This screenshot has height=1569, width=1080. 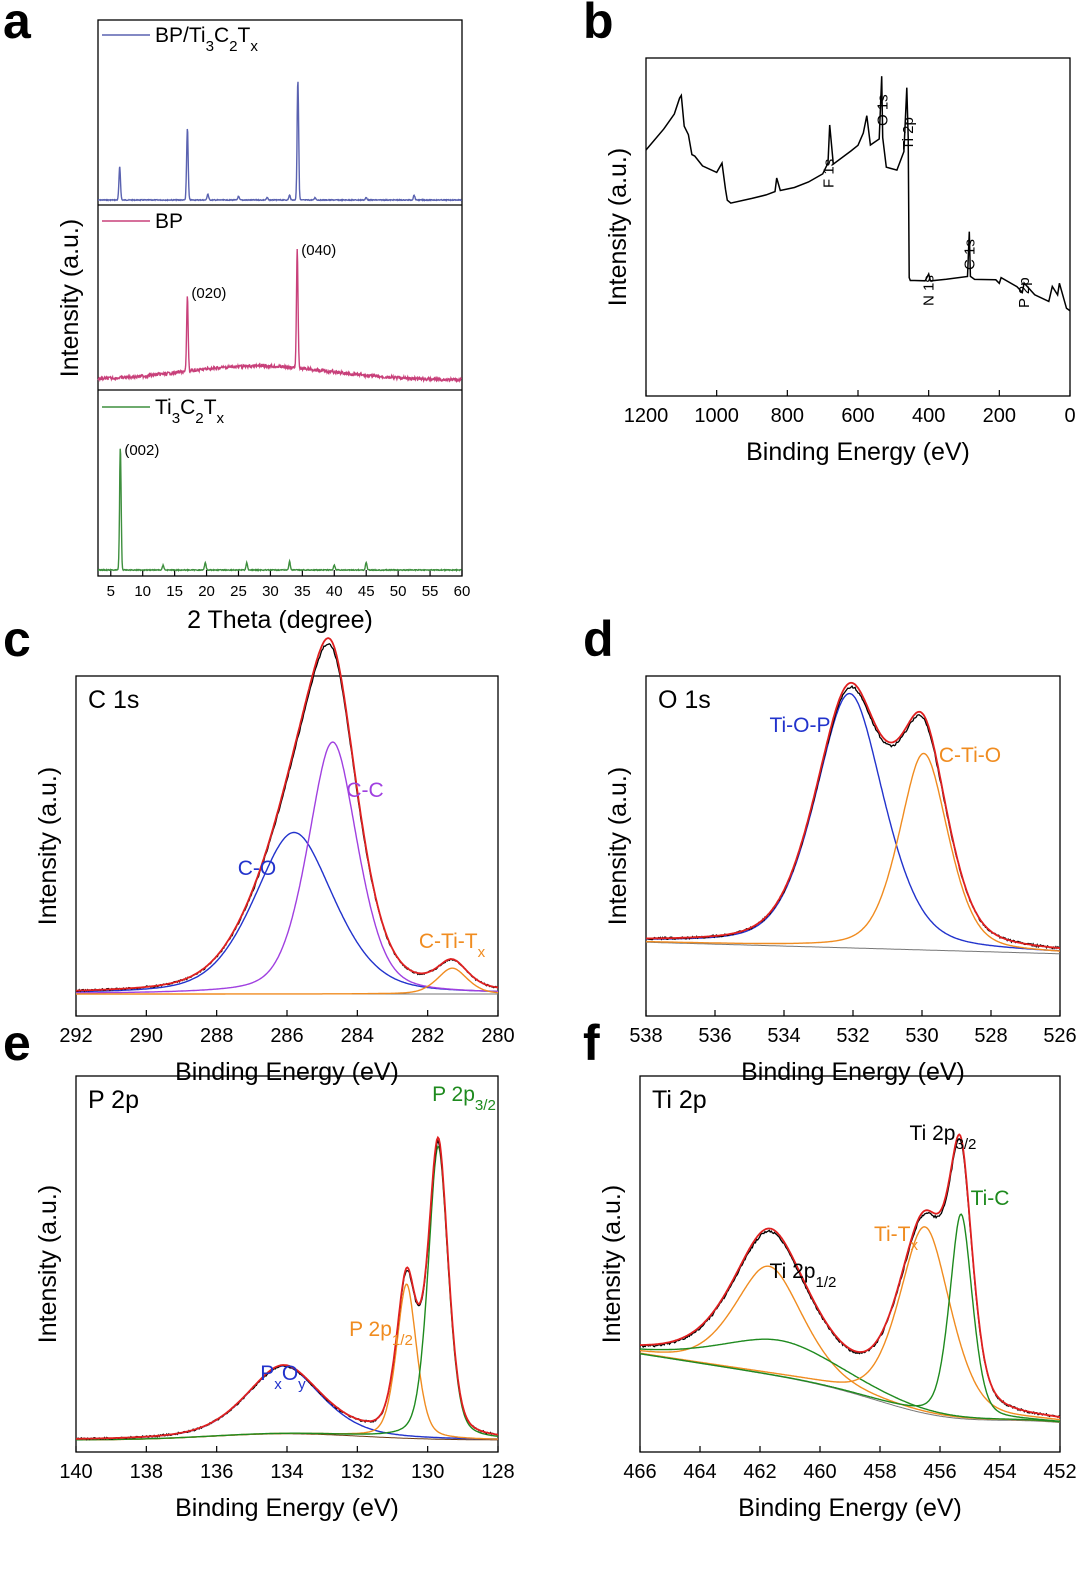 I want to click on panel-title: P 2p, so click(x=113, y=1100).